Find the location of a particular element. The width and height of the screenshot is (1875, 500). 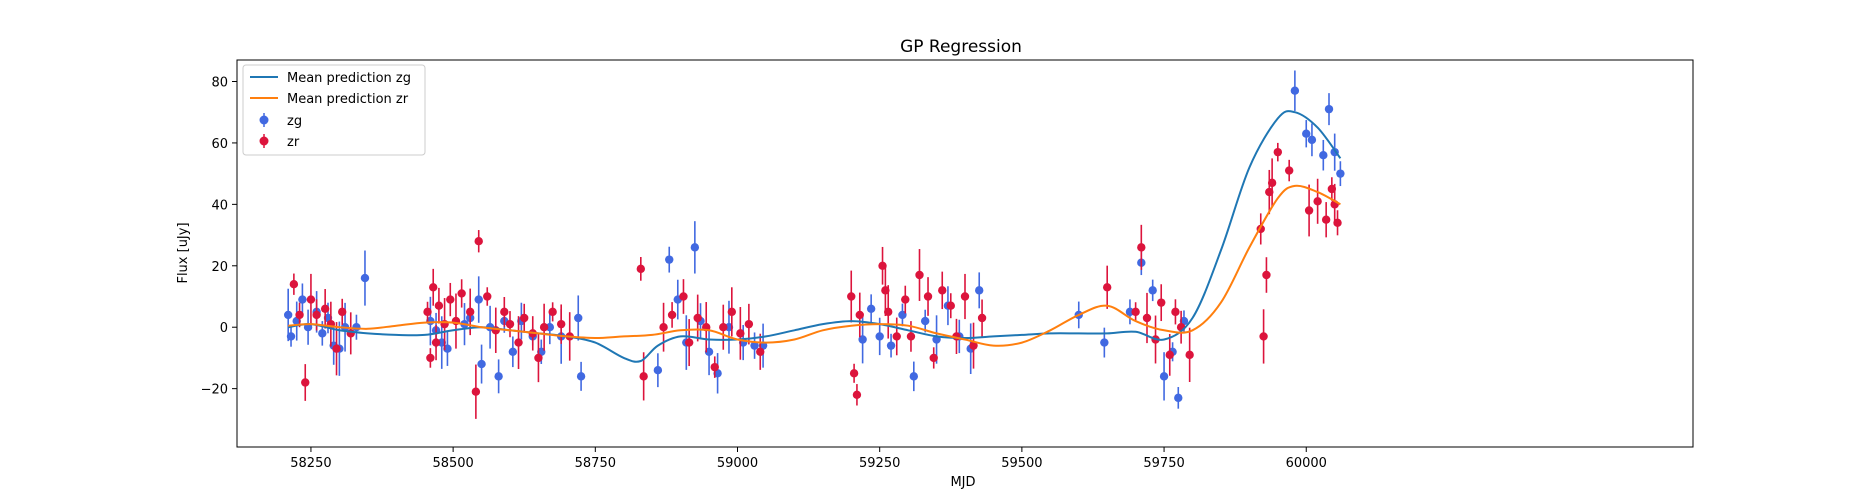

x-tick-label: 59750 is located at coordinates (1163, 463).